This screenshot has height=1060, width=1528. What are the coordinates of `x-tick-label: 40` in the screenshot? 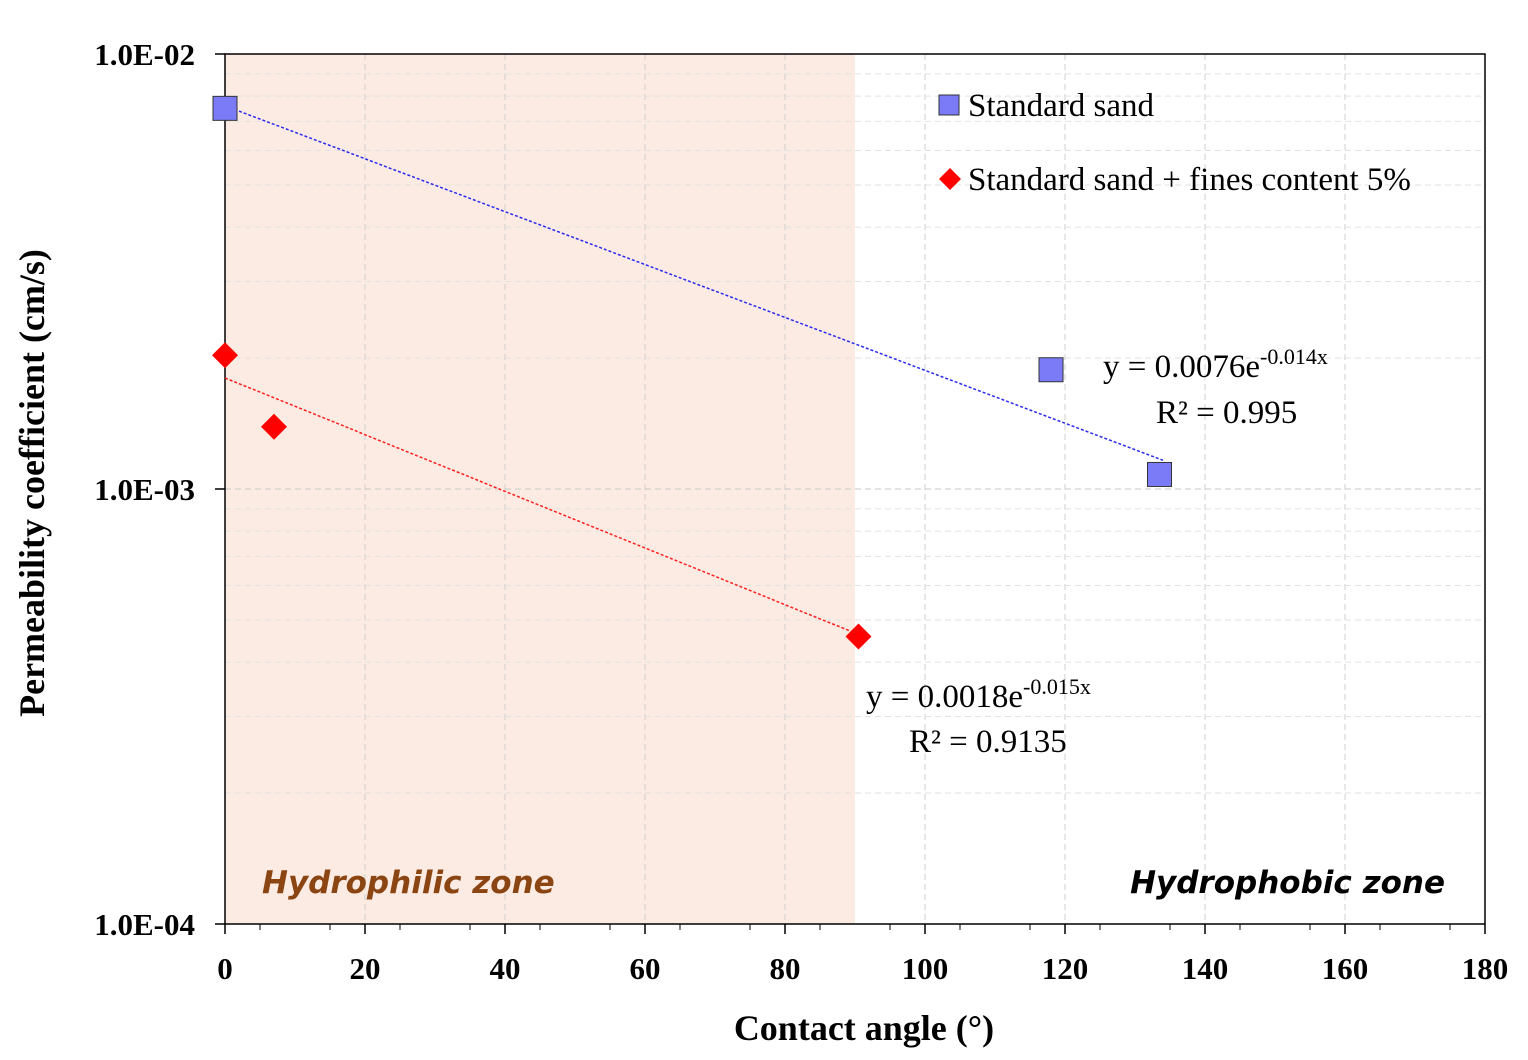 It's located at (505, 968).